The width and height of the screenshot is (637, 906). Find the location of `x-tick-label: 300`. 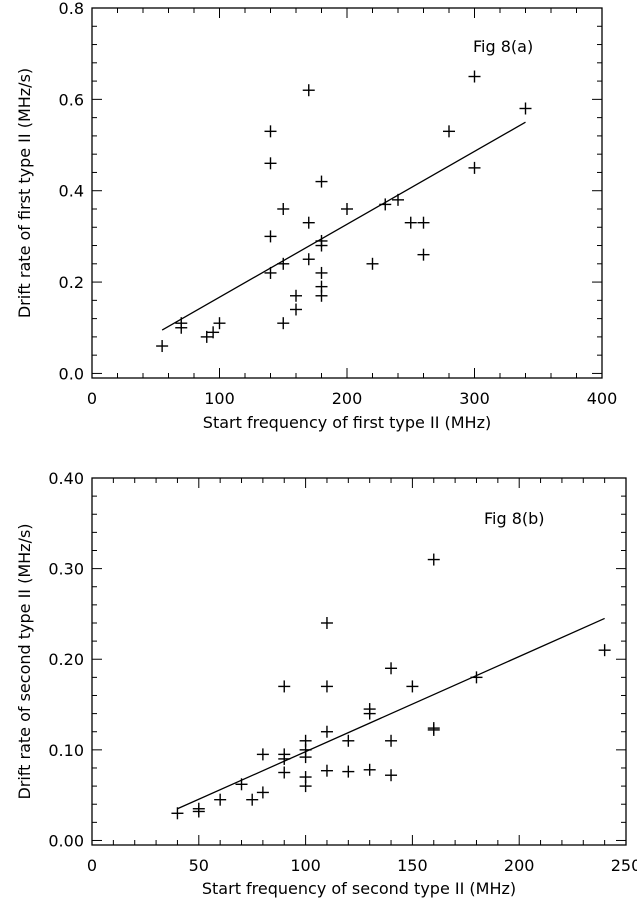

x-tick-label: 300 is located at coordinates (474, 398).